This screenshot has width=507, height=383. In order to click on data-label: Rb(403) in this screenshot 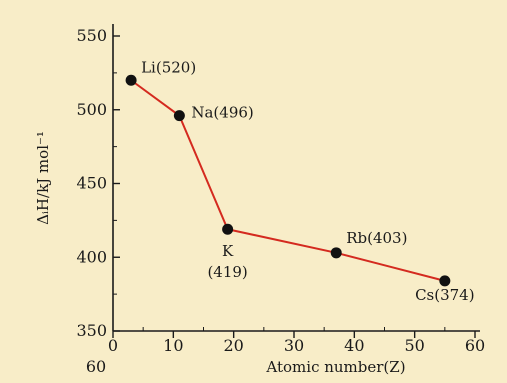, I will do `click(376, 238)`.